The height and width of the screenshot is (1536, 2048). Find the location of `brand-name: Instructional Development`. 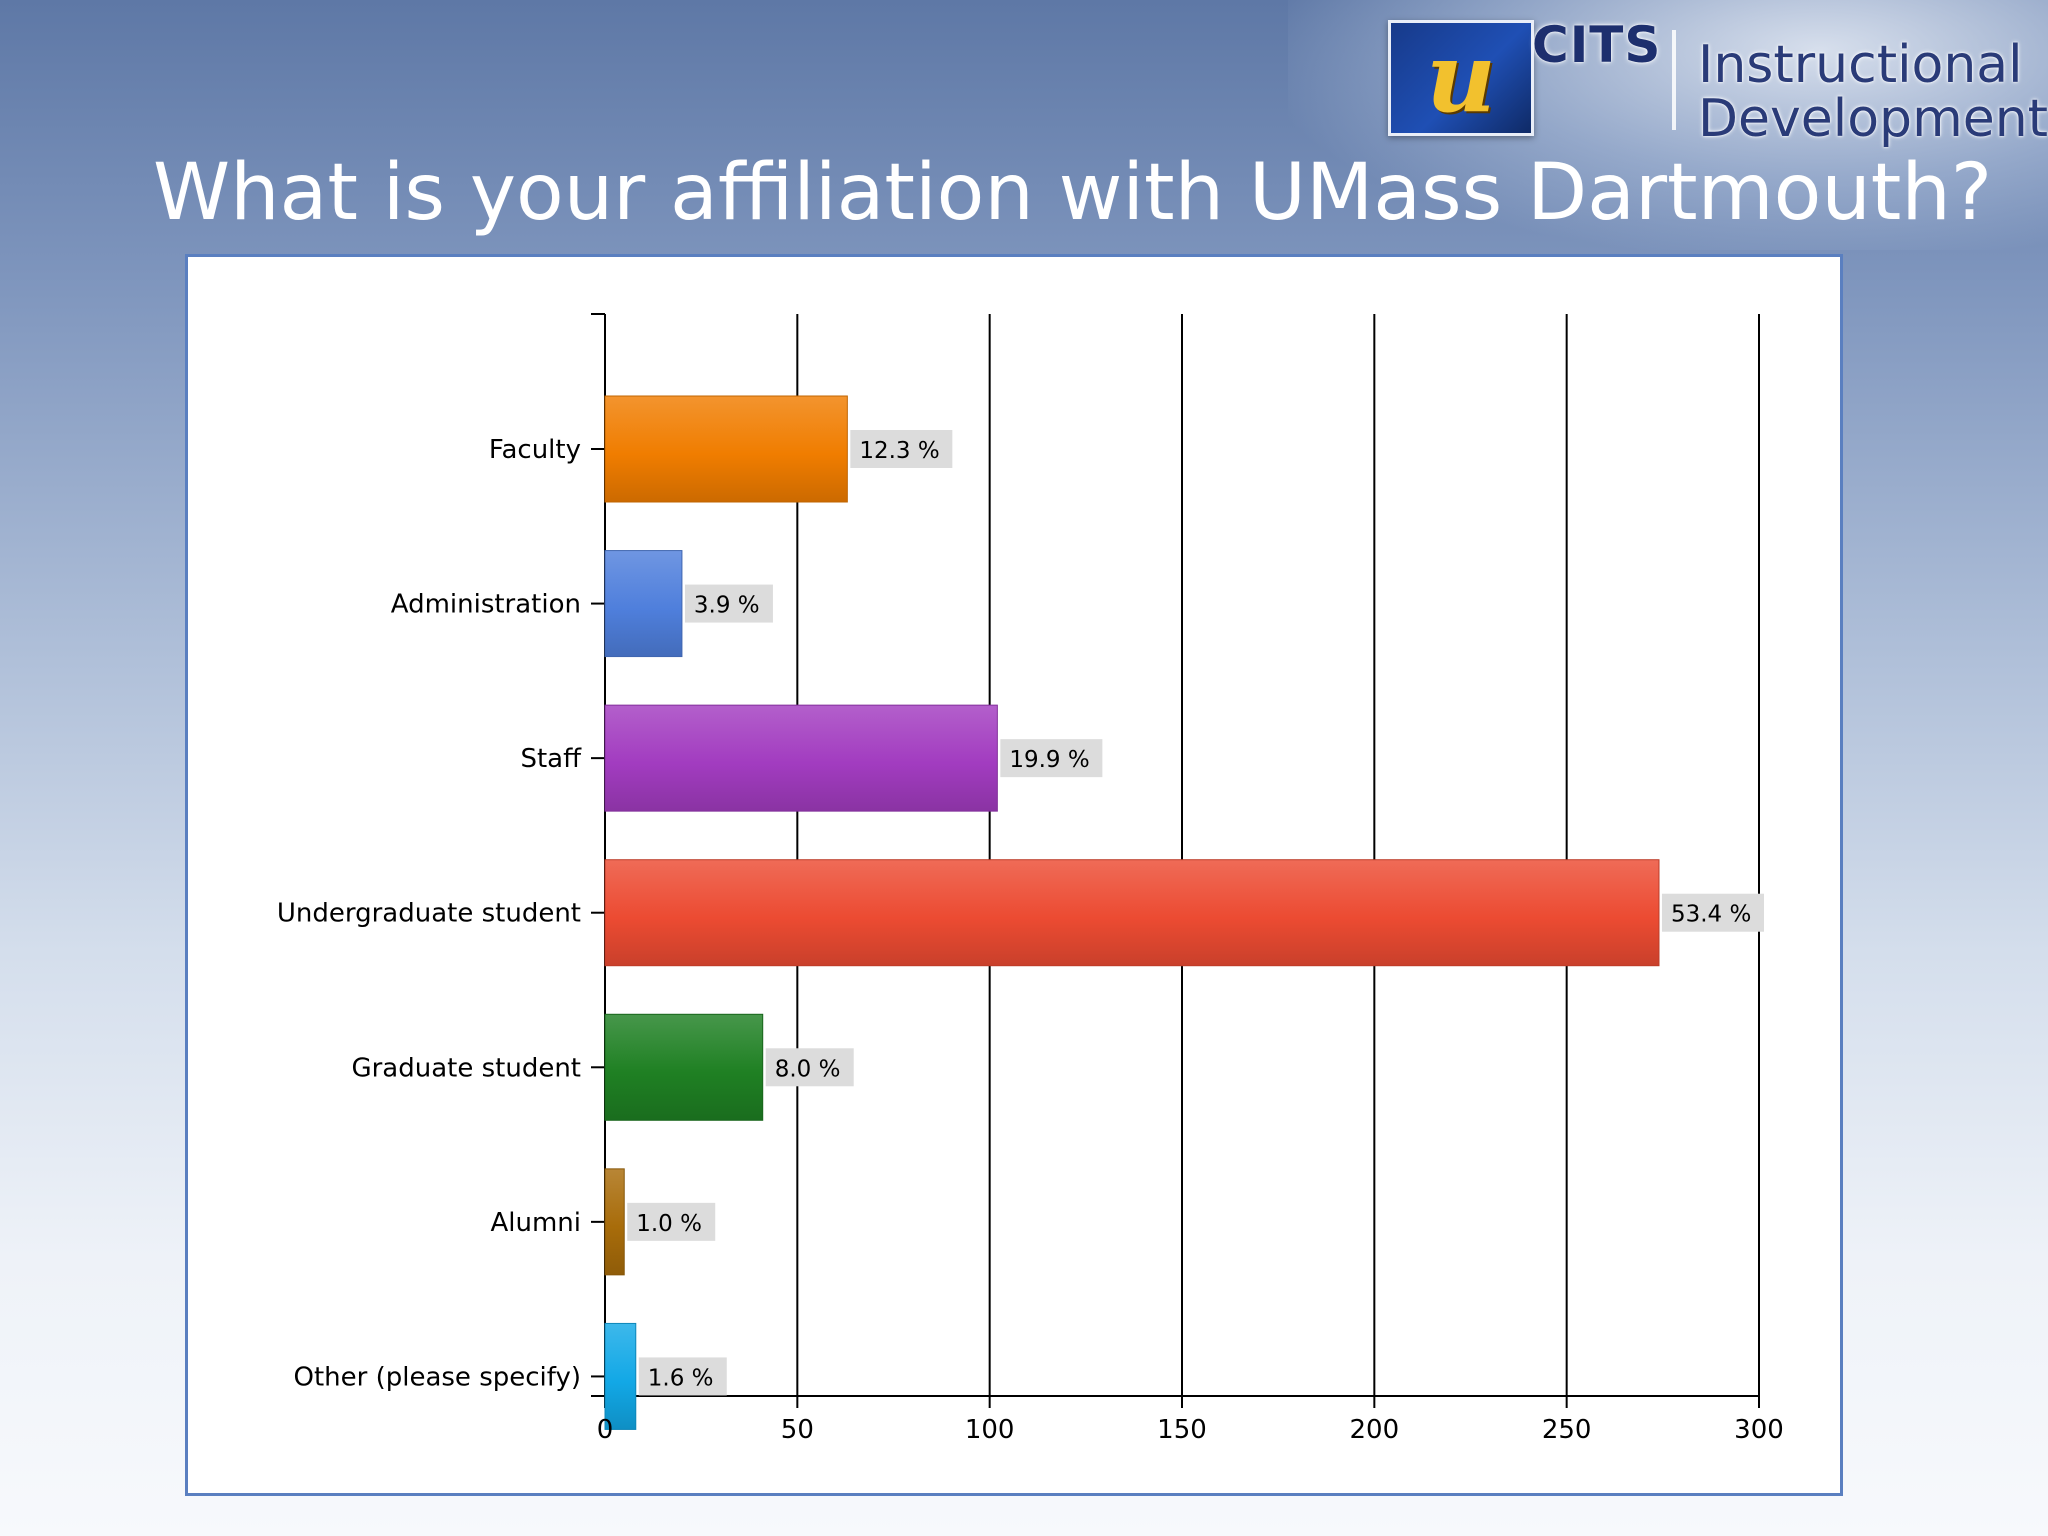

brand-name: Instructional Development is located at coordinates (1873, 92).